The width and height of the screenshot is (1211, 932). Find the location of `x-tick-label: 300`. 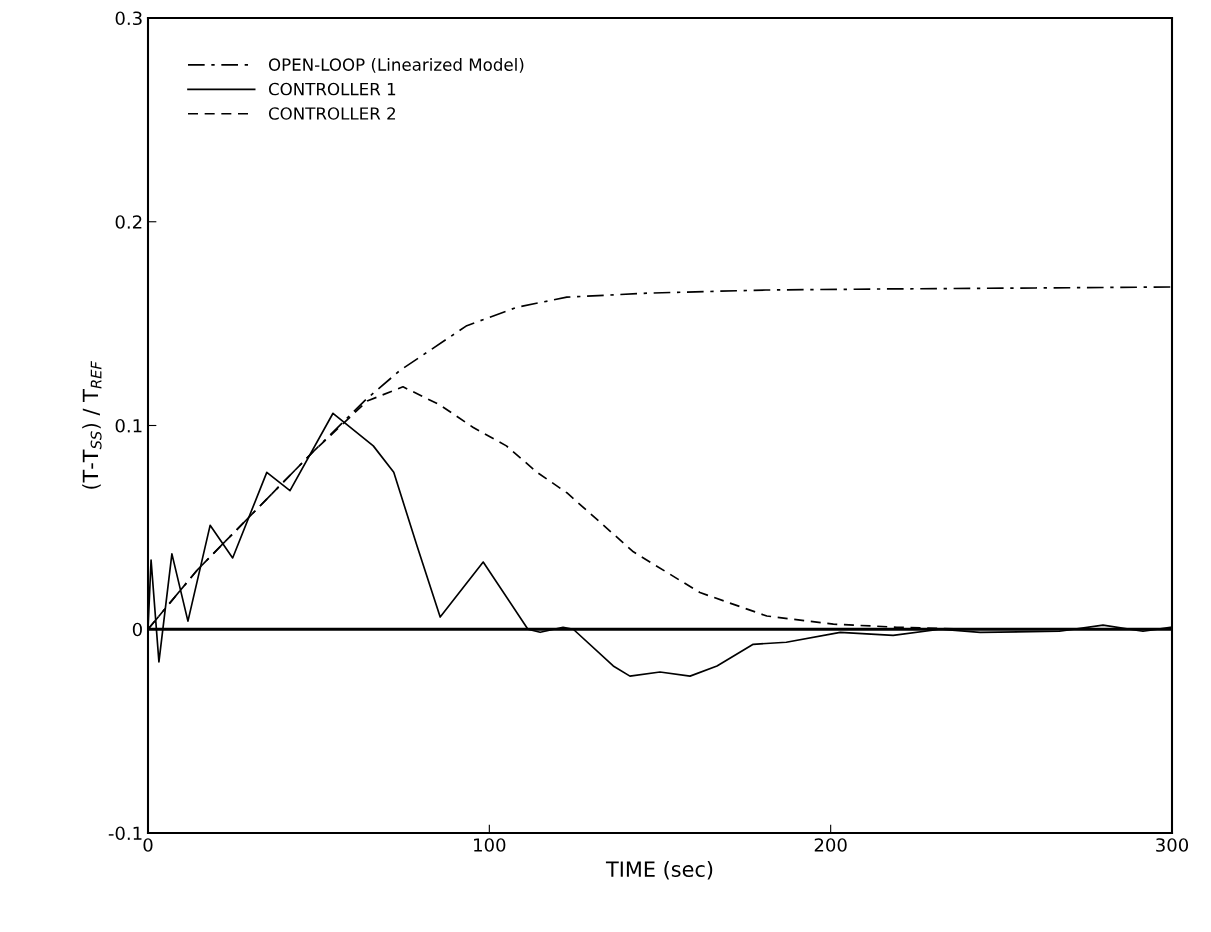

x-tick-label: 300 is located at coordinates (1172, 845).